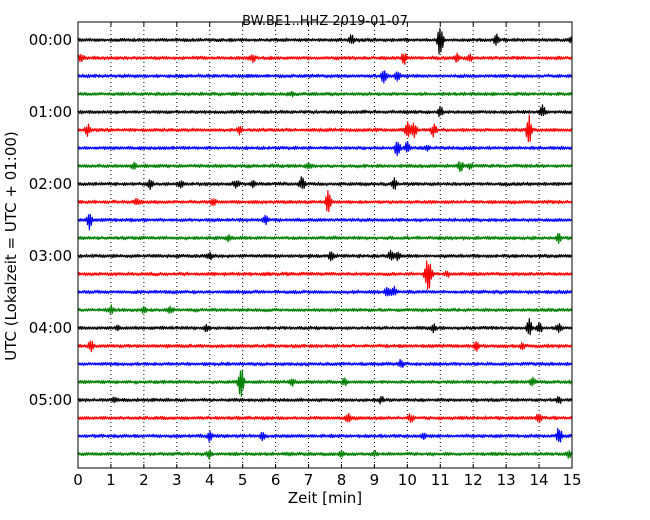 This screenshot has width=650, height=520. I want to click on x-tick-label: 0, so click(78, 480).